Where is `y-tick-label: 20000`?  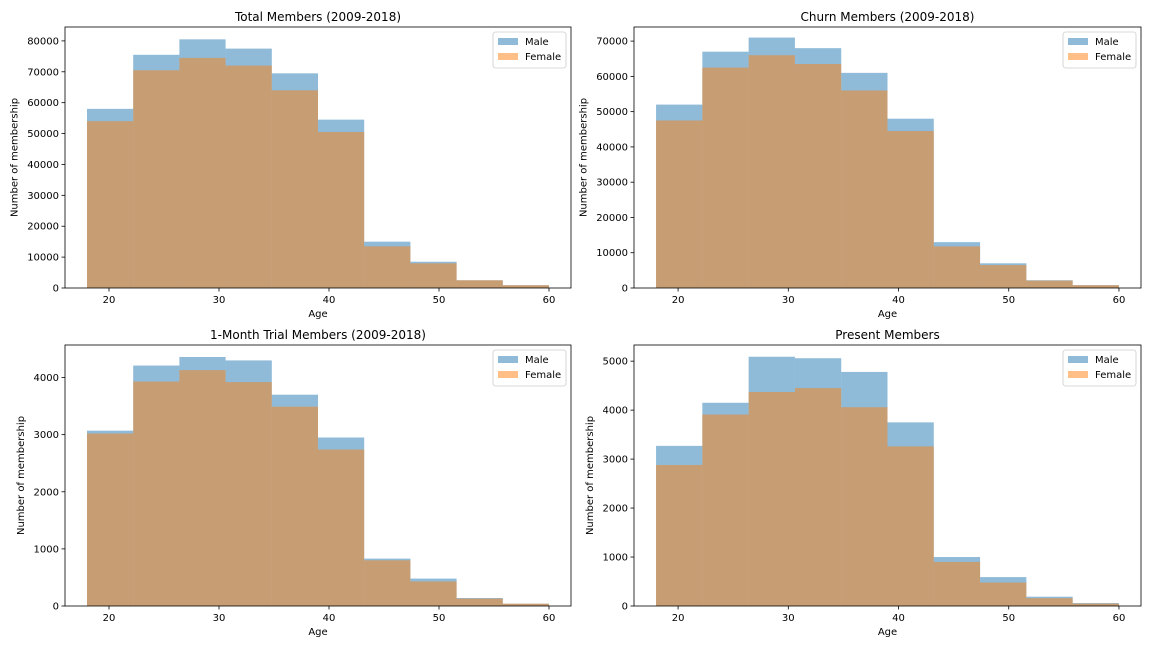 y-tick-label: 20000 is located at coordinates (612, 218).